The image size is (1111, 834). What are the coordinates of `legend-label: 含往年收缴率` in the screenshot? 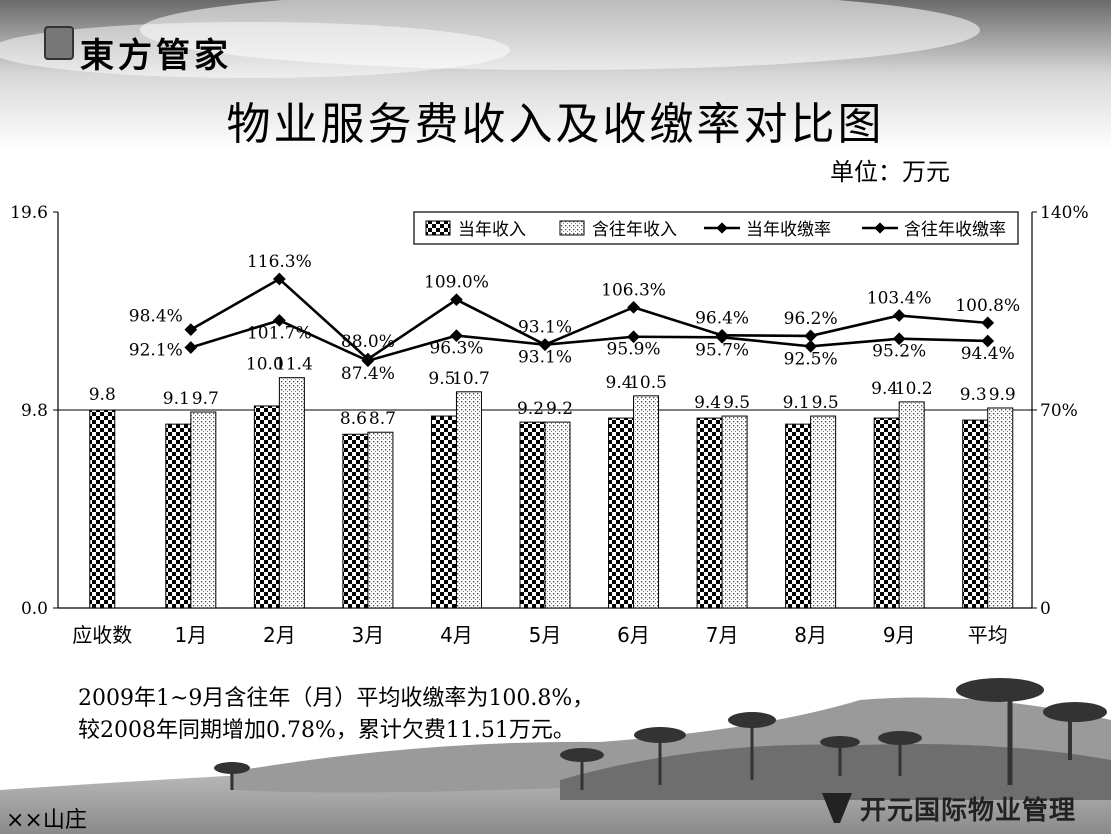 It's located at (955, 230).